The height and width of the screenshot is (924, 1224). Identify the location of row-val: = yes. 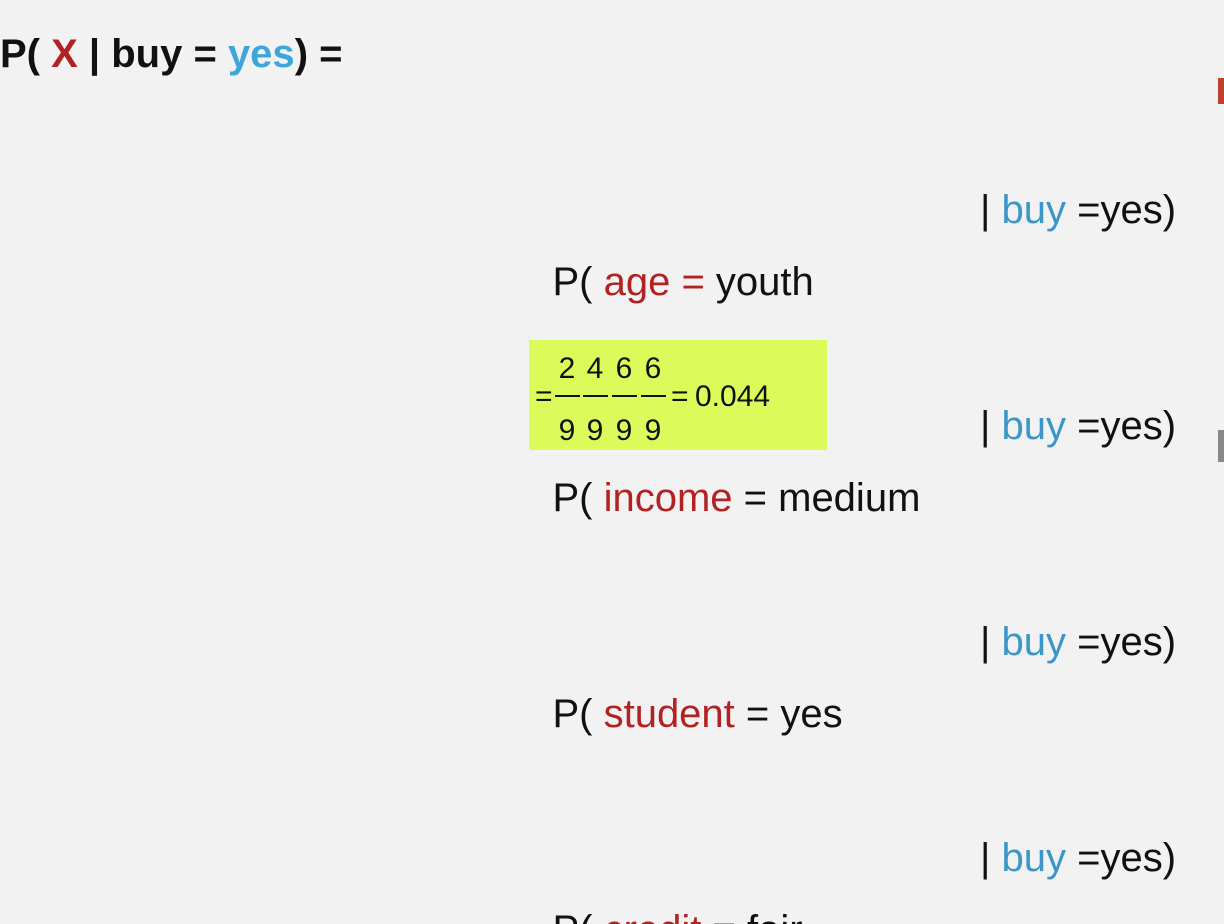
(788, 714).